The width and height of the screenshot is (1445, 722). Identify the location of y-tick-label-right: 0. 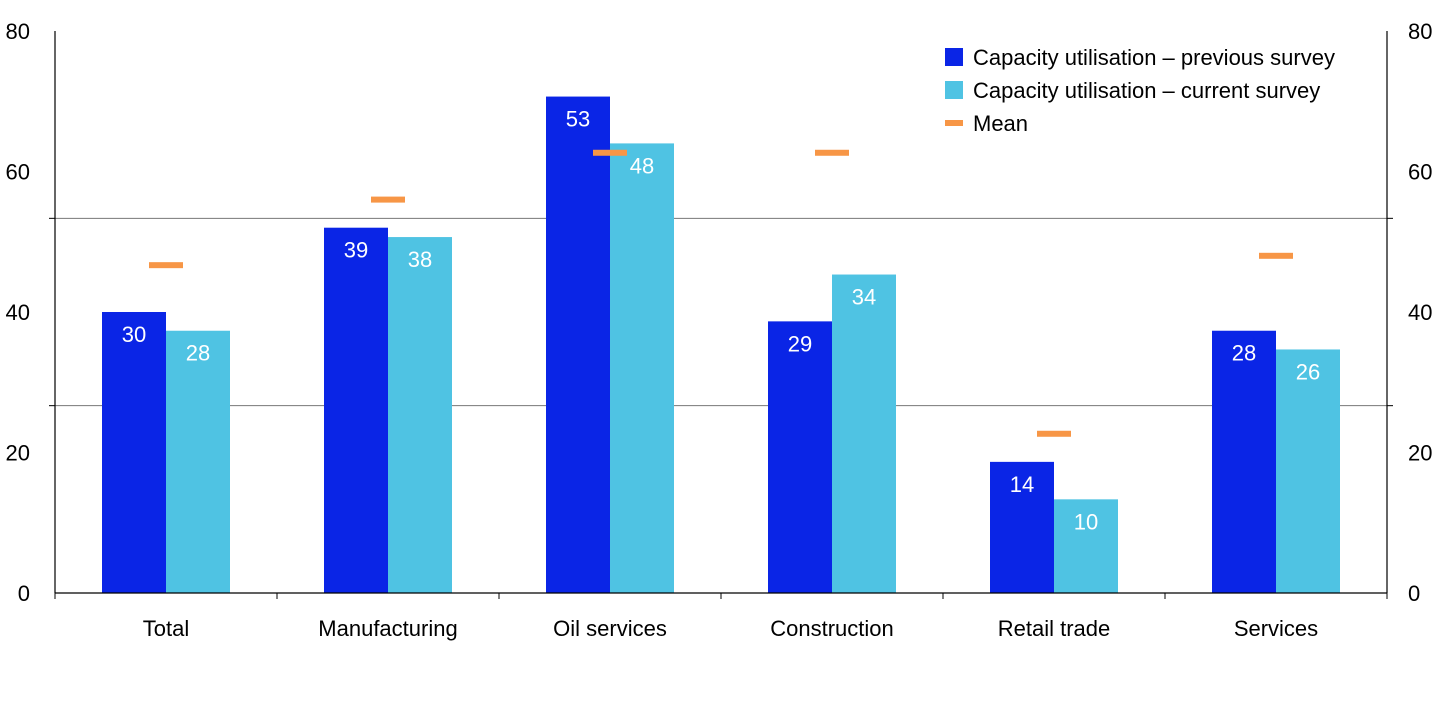
(1414, 593).